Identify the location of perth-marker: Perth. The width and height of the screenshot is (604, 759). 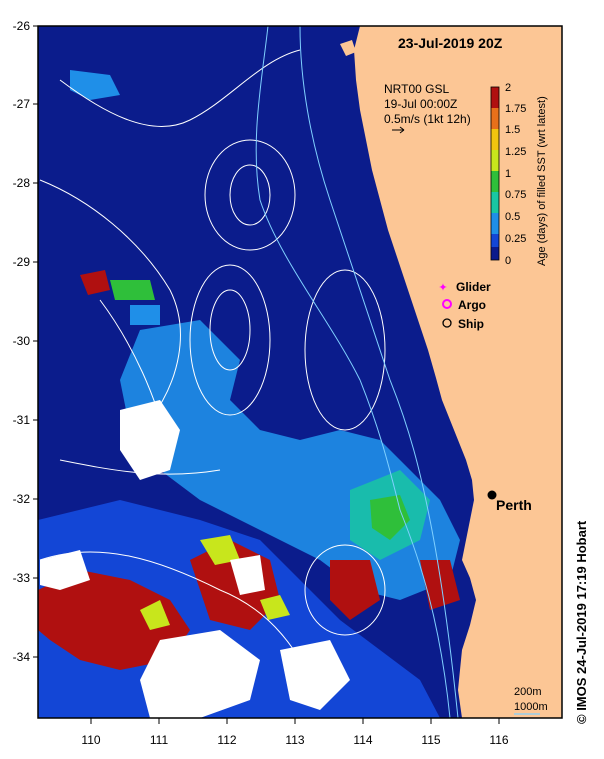
(509, 501).